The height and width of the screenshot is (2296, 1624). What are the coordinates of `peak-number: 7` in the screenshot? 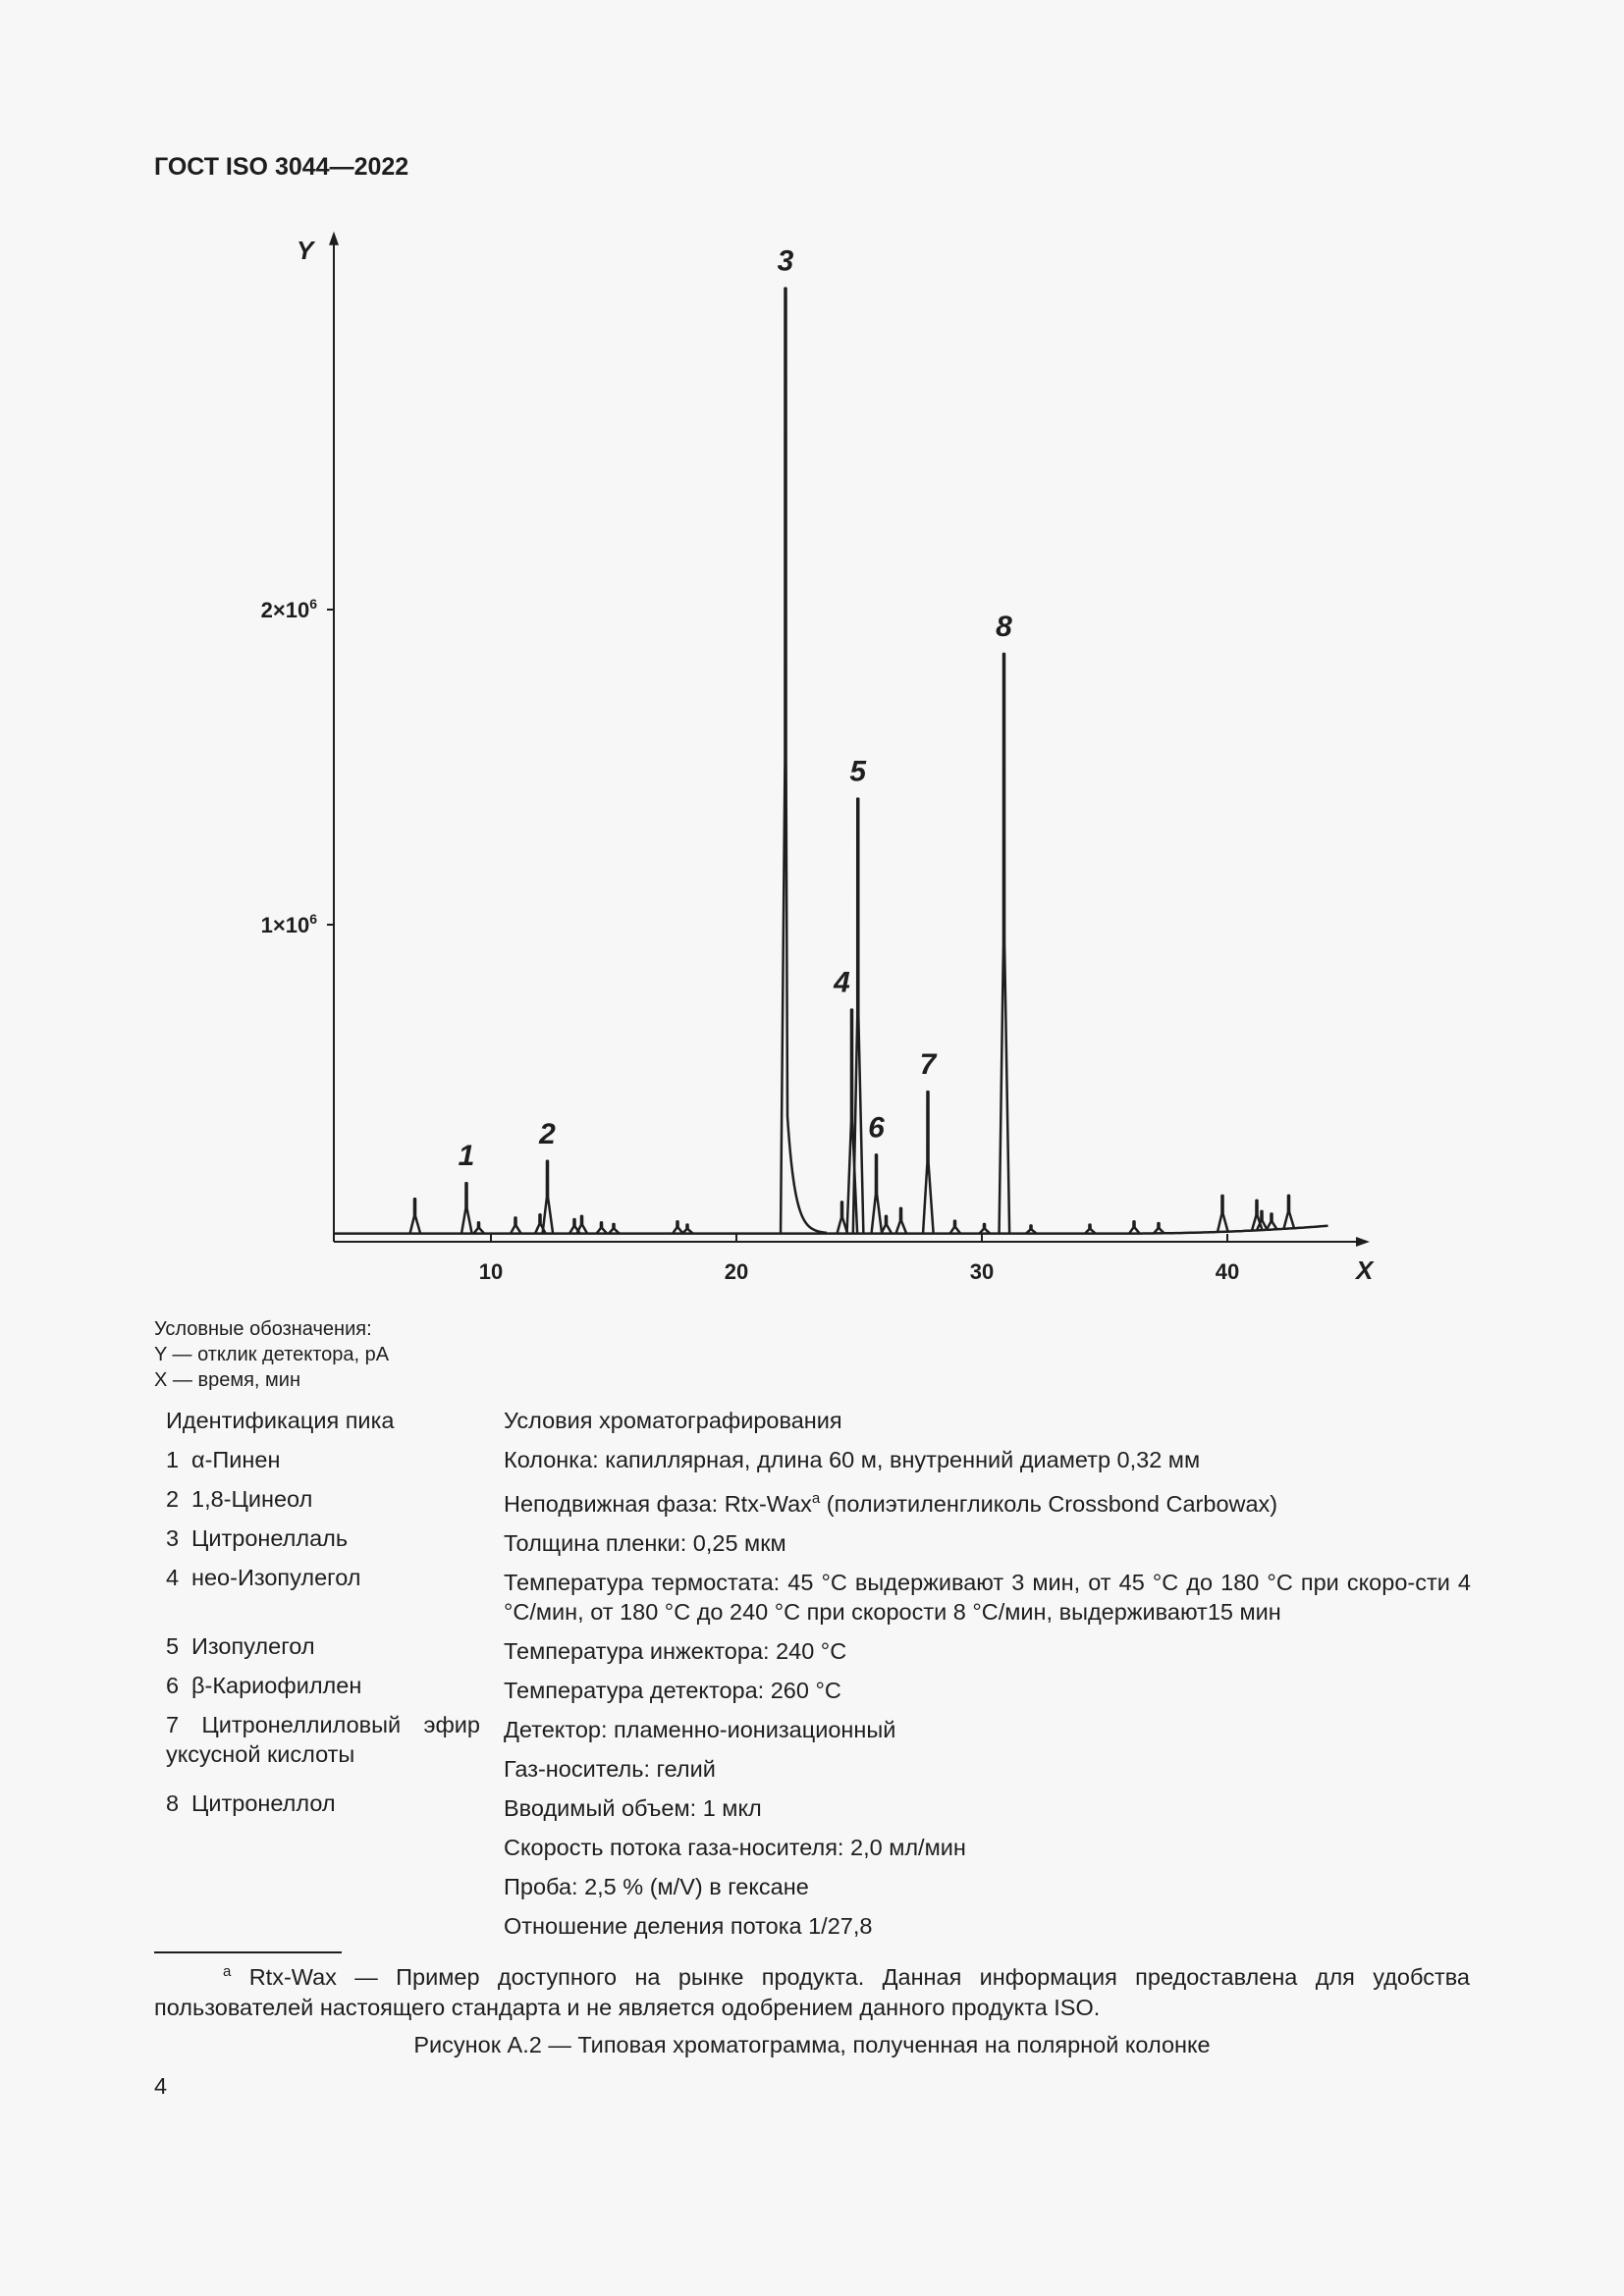 It's located at (173, 1724).